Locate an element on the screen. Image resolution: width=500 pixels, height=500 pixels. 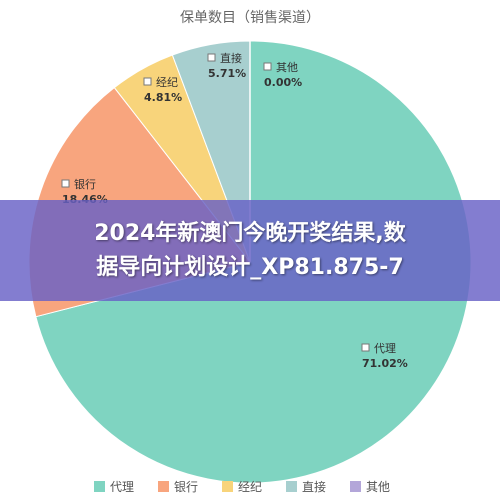
legend-label-代理: 代理 is located at coordinates (122, 487).